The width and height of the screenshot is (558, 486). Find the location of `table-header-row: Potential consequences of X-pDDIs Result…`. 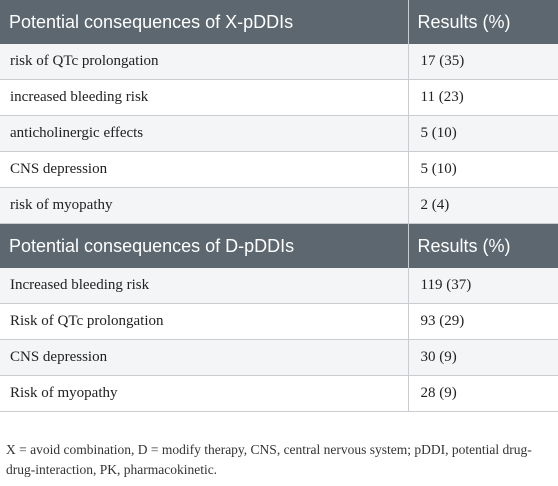

table-header-row: Potential consequences of X-pDDIs Result… is located at coordinates (279, 22).